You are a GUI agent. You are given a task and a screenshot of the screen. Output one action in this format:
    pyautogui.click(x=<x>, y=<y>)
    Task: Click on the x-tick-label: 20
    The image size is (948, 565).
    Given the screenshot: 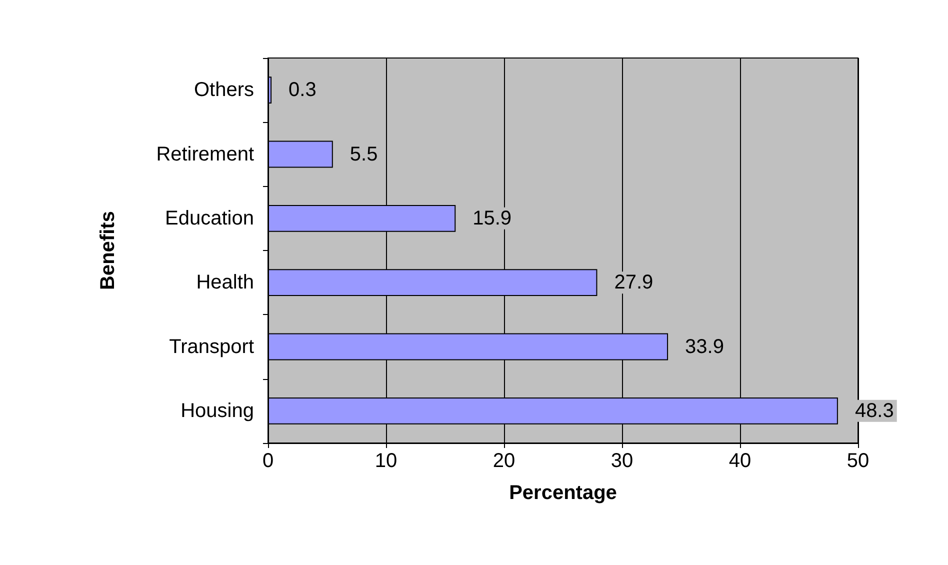 What is the action you would take?
    pyautogui.click(x=504, y=461)
    